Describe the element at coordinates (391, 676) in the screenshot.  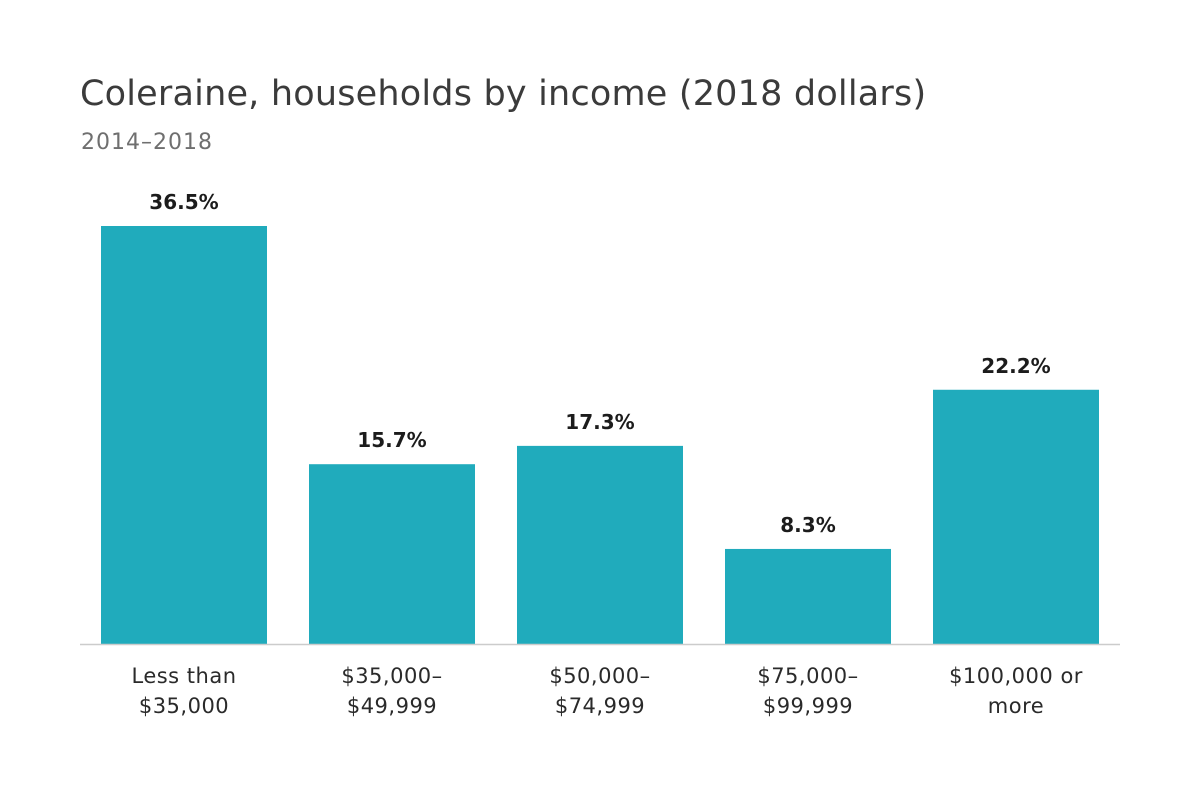
I see `x-tick-label-2-line-1: $35,000–` at that location.